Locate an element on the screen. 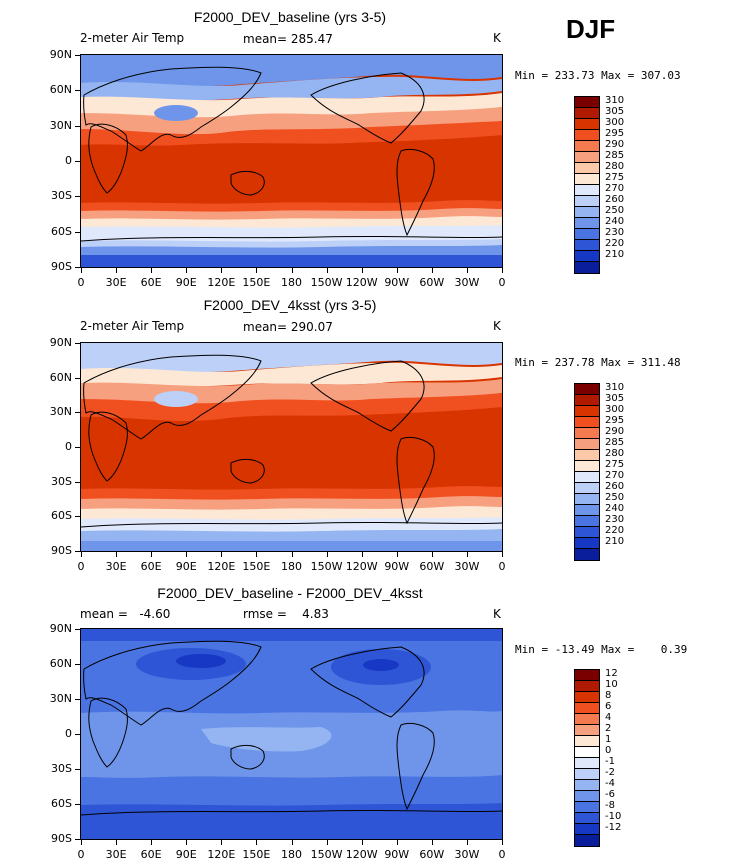 This screenshot has height=866, width=733. panel-title: F2000_DEV_4ksst (yrs 3-5) is located at coordinates (290, 305).